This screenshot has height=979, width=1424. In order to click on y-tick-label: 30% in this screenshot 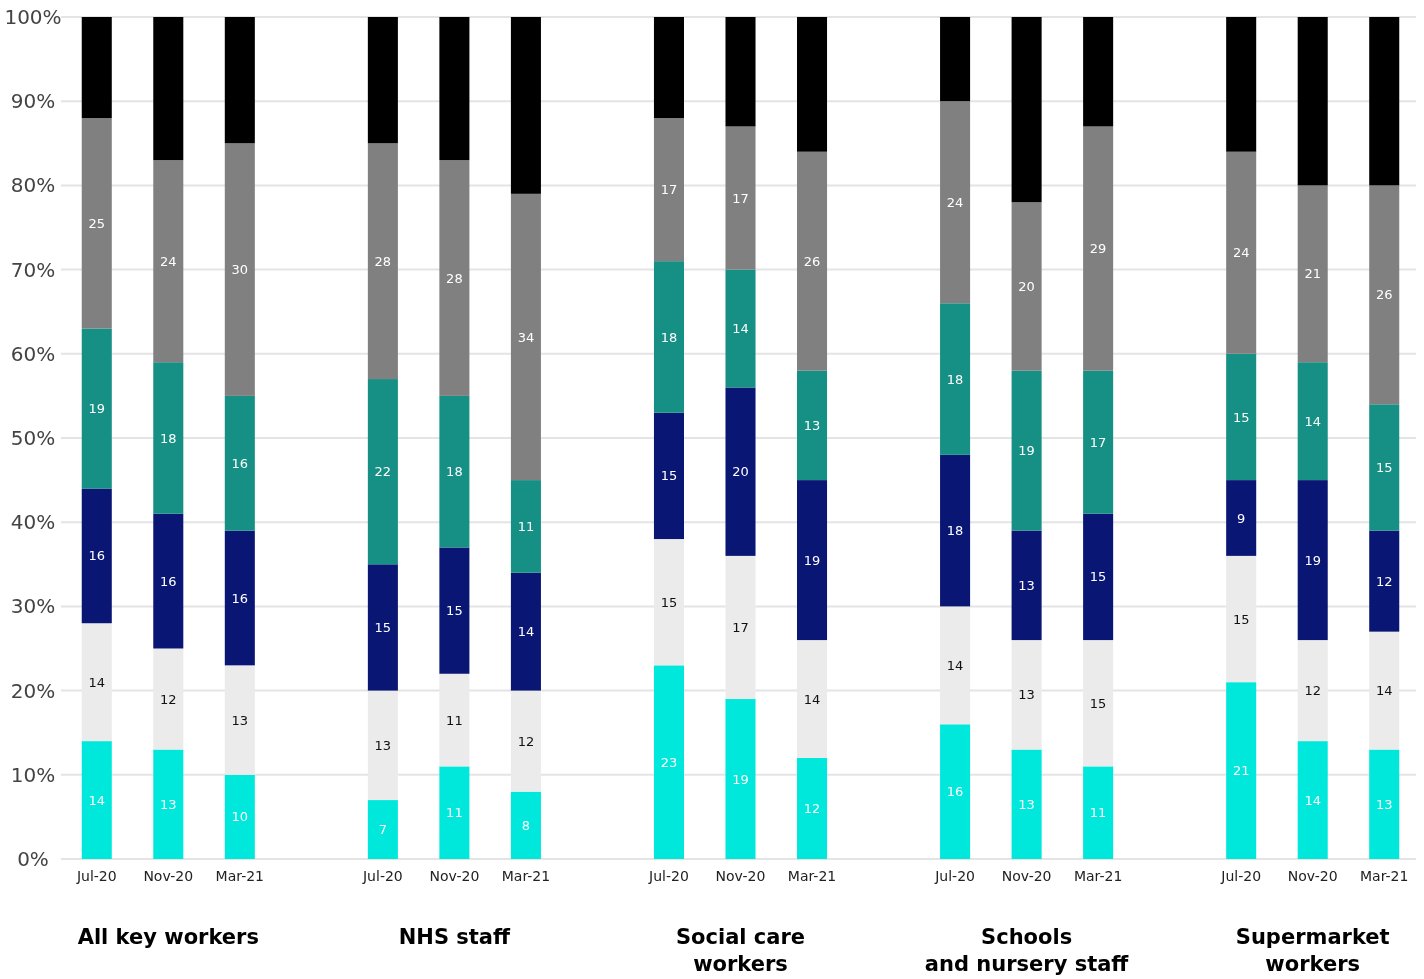, I will do `click(33, 606)`.